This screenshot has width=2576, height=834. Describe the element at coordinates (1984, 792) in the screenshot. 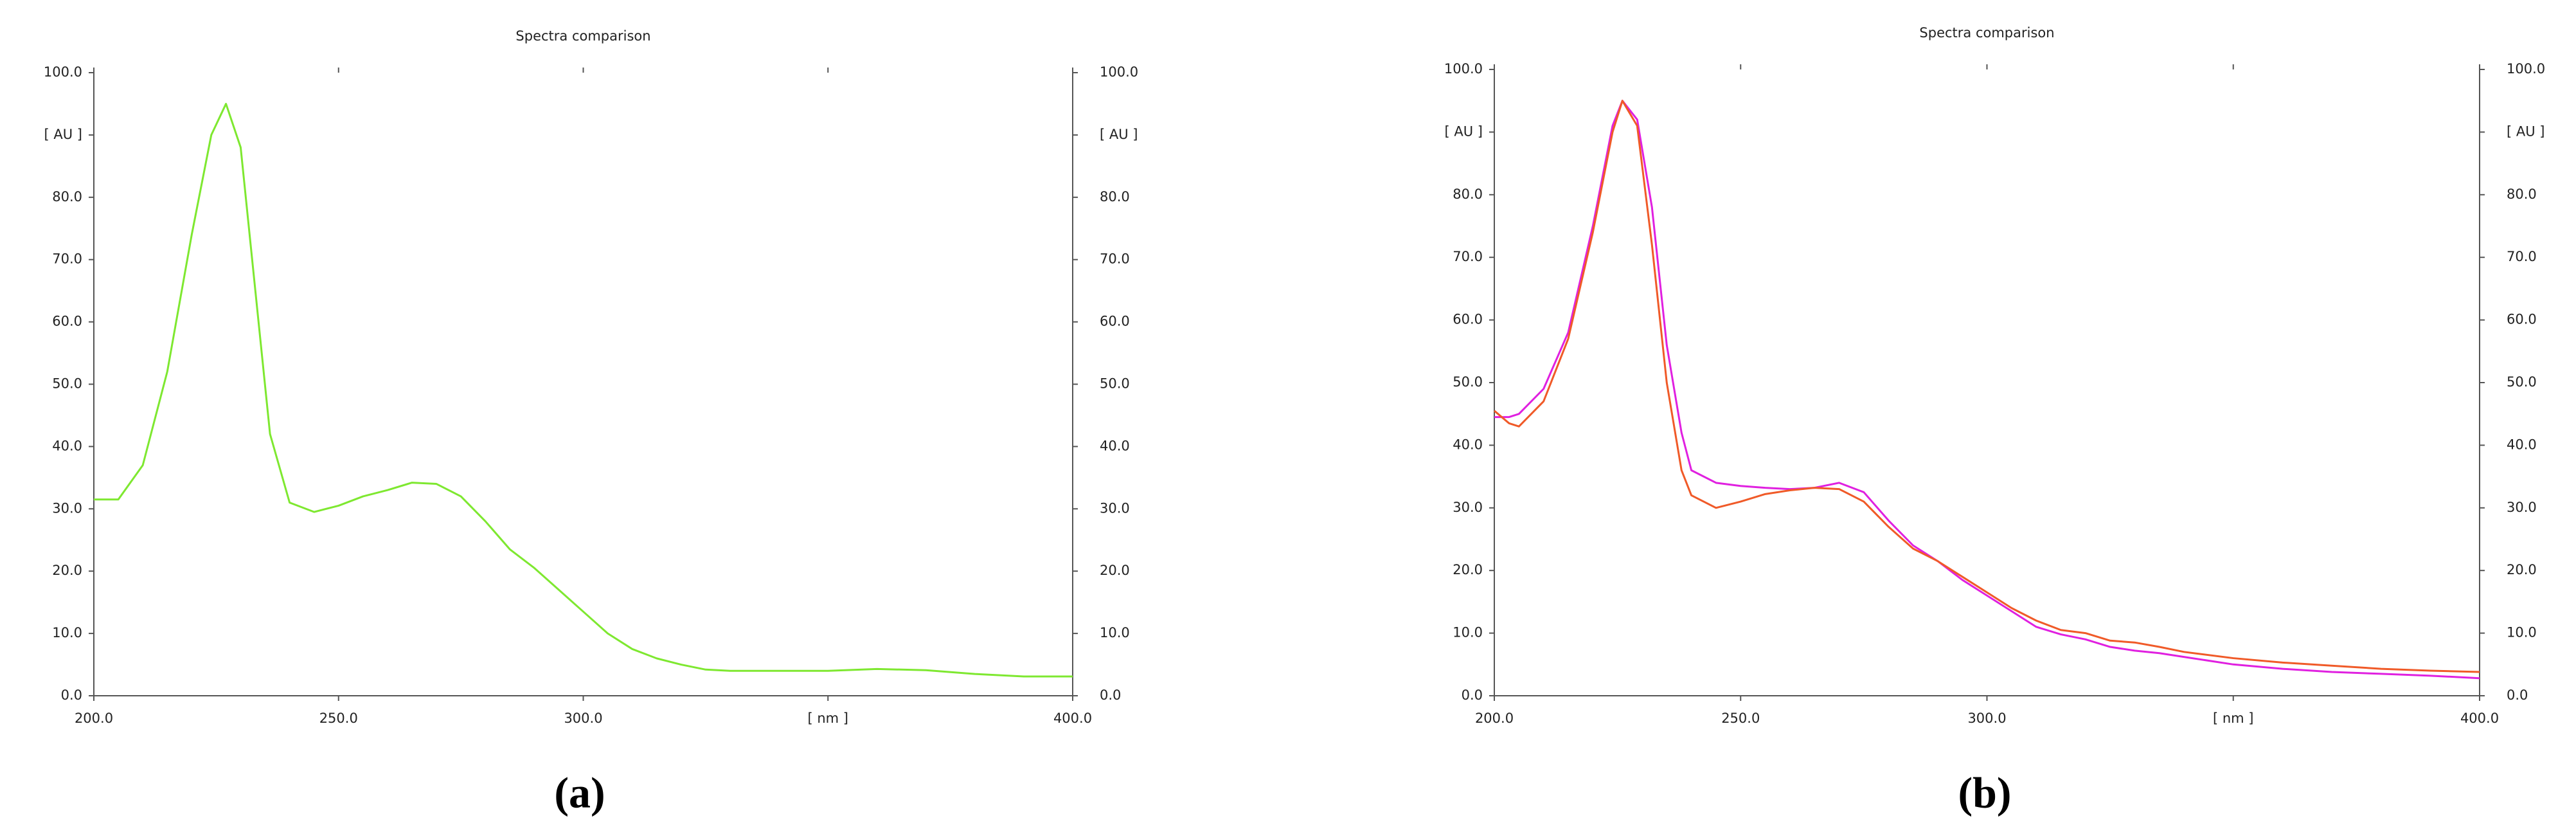

I see `panel-caption: (b)` at that location.